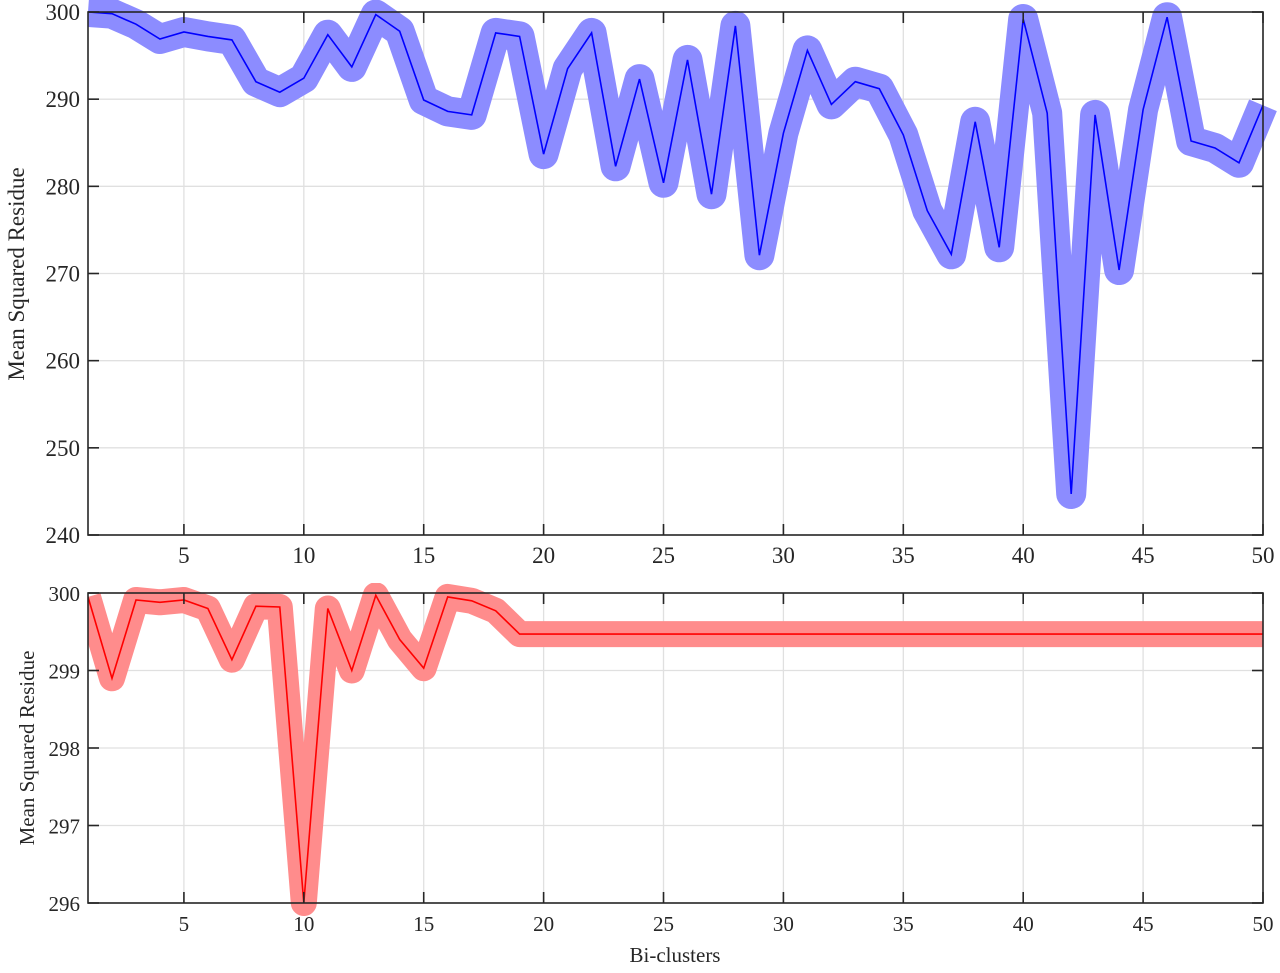 The width and height of the screenshot is (1280, 973). I want to click on y-tick-label: 290, so click(63, 99).